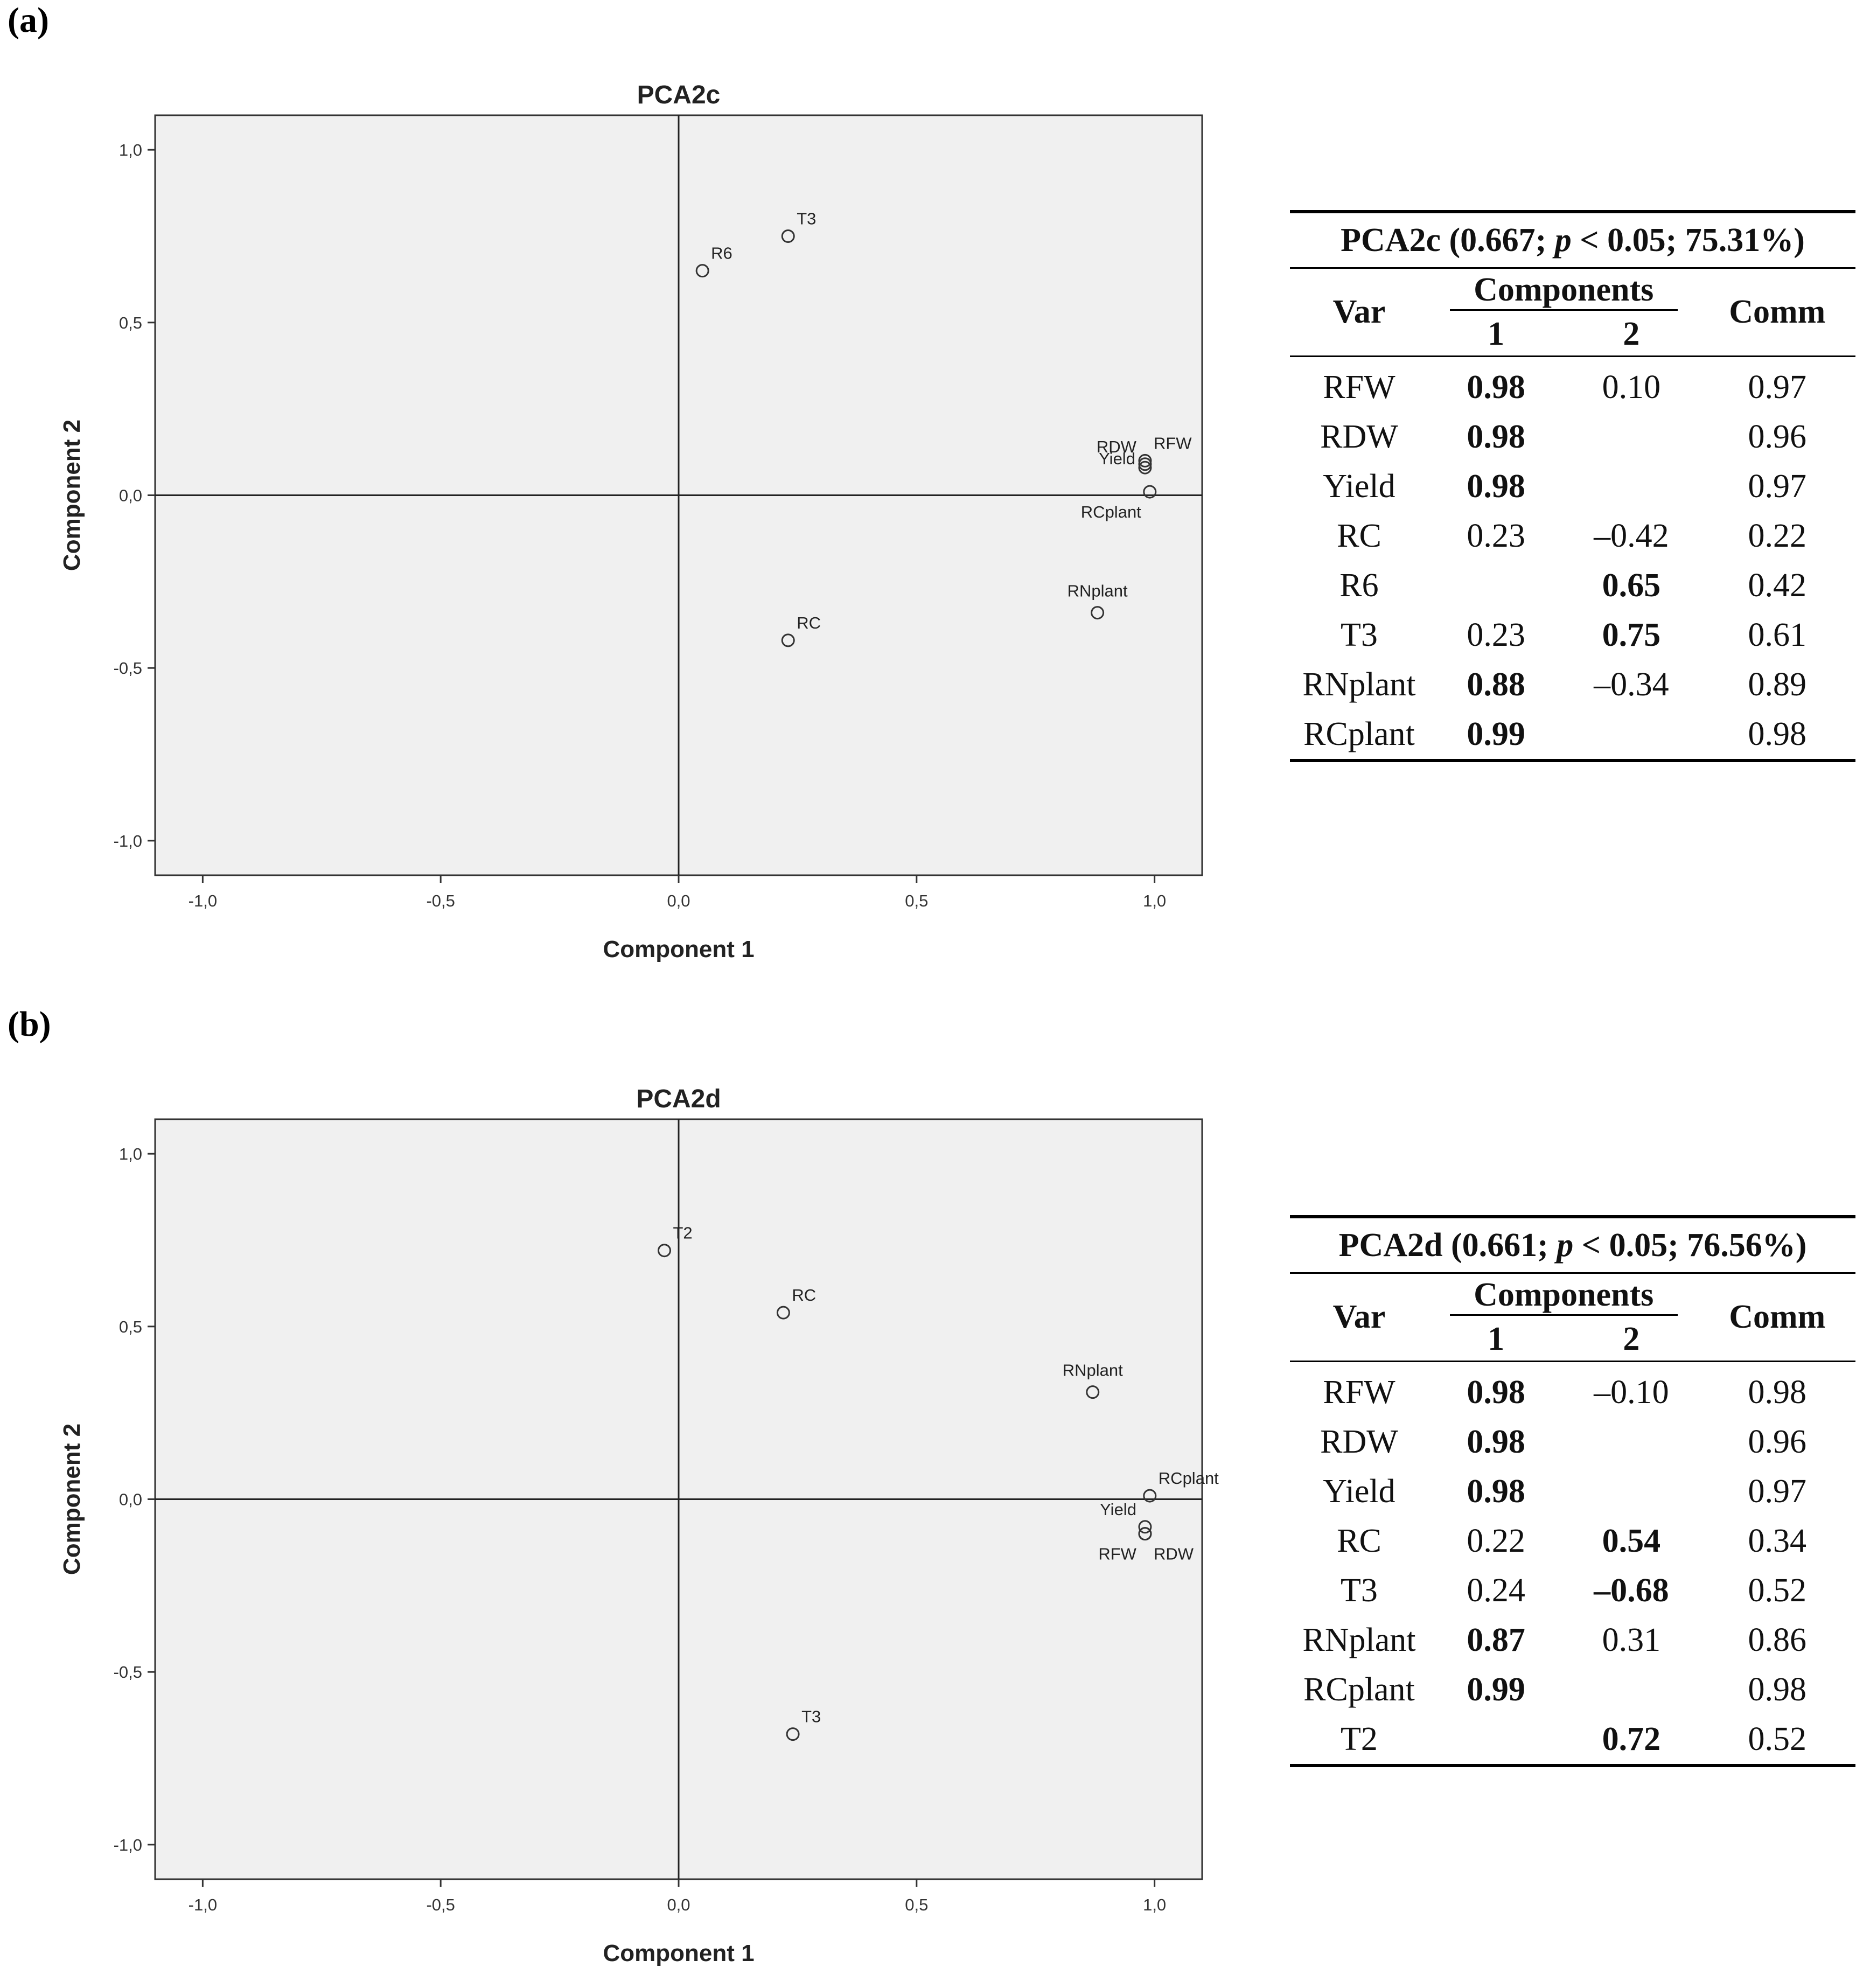 The image size is (1863, 1988). What do you see at coordinates (441, 1904) in the screenshot?
I see `x-tick-label: -0,5` at bounding box center [441, 1904].